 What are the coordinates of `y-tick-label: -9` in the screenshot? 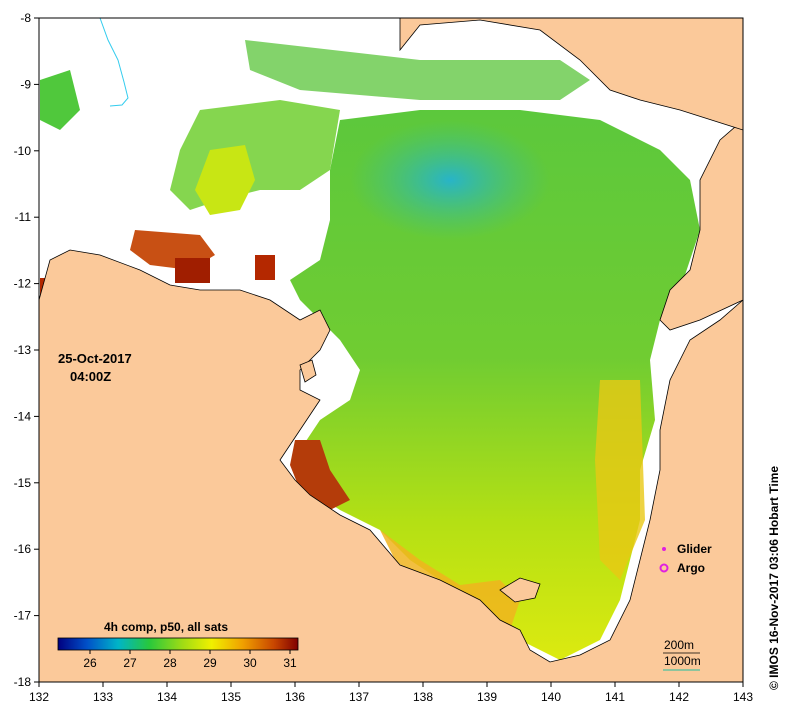 It's located at (25, 84).